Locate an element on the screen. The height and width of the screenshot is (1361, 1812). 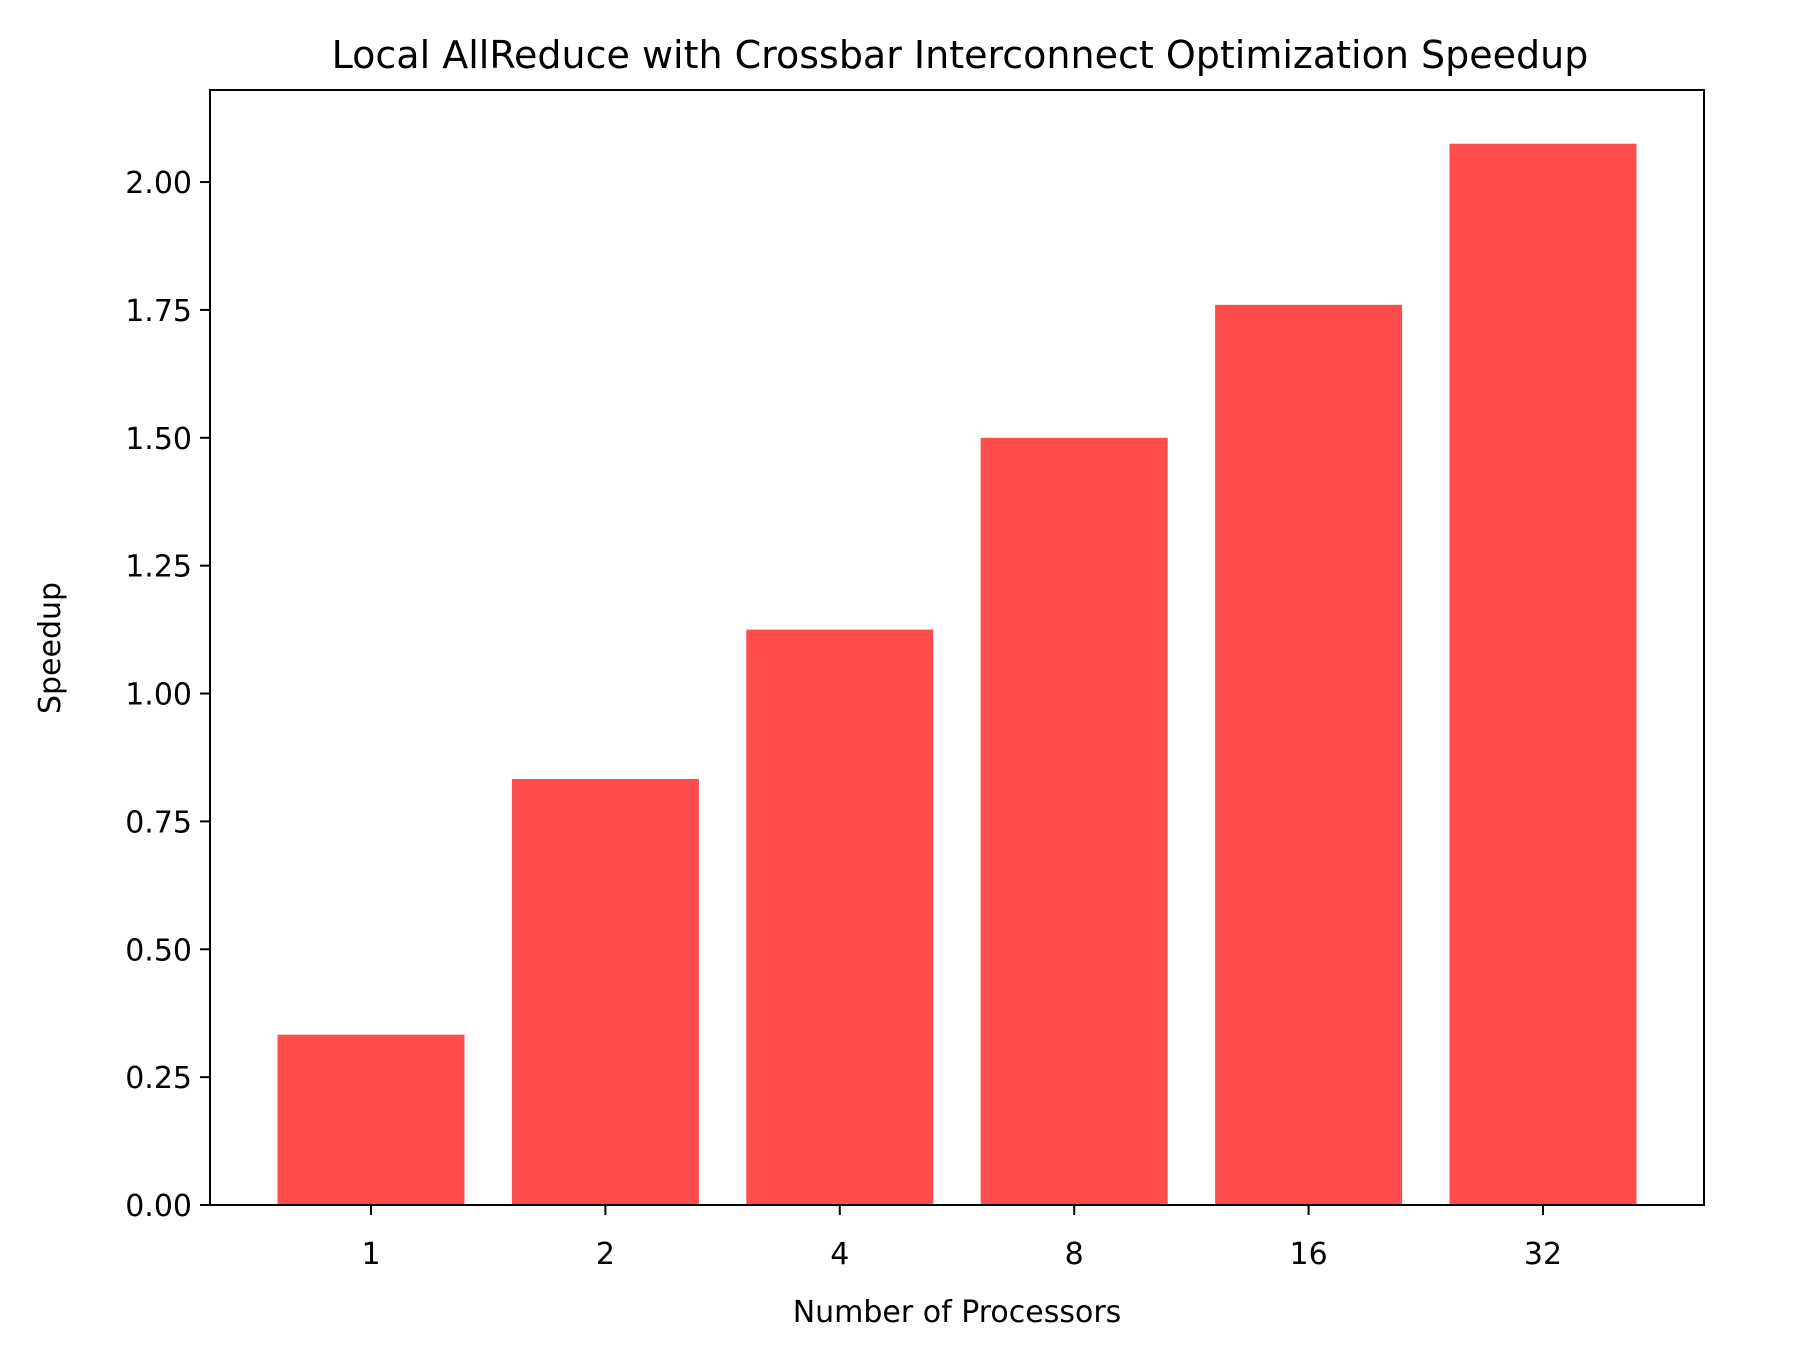
x-tick-label: 16 is located at coordinates (1309, 1254).